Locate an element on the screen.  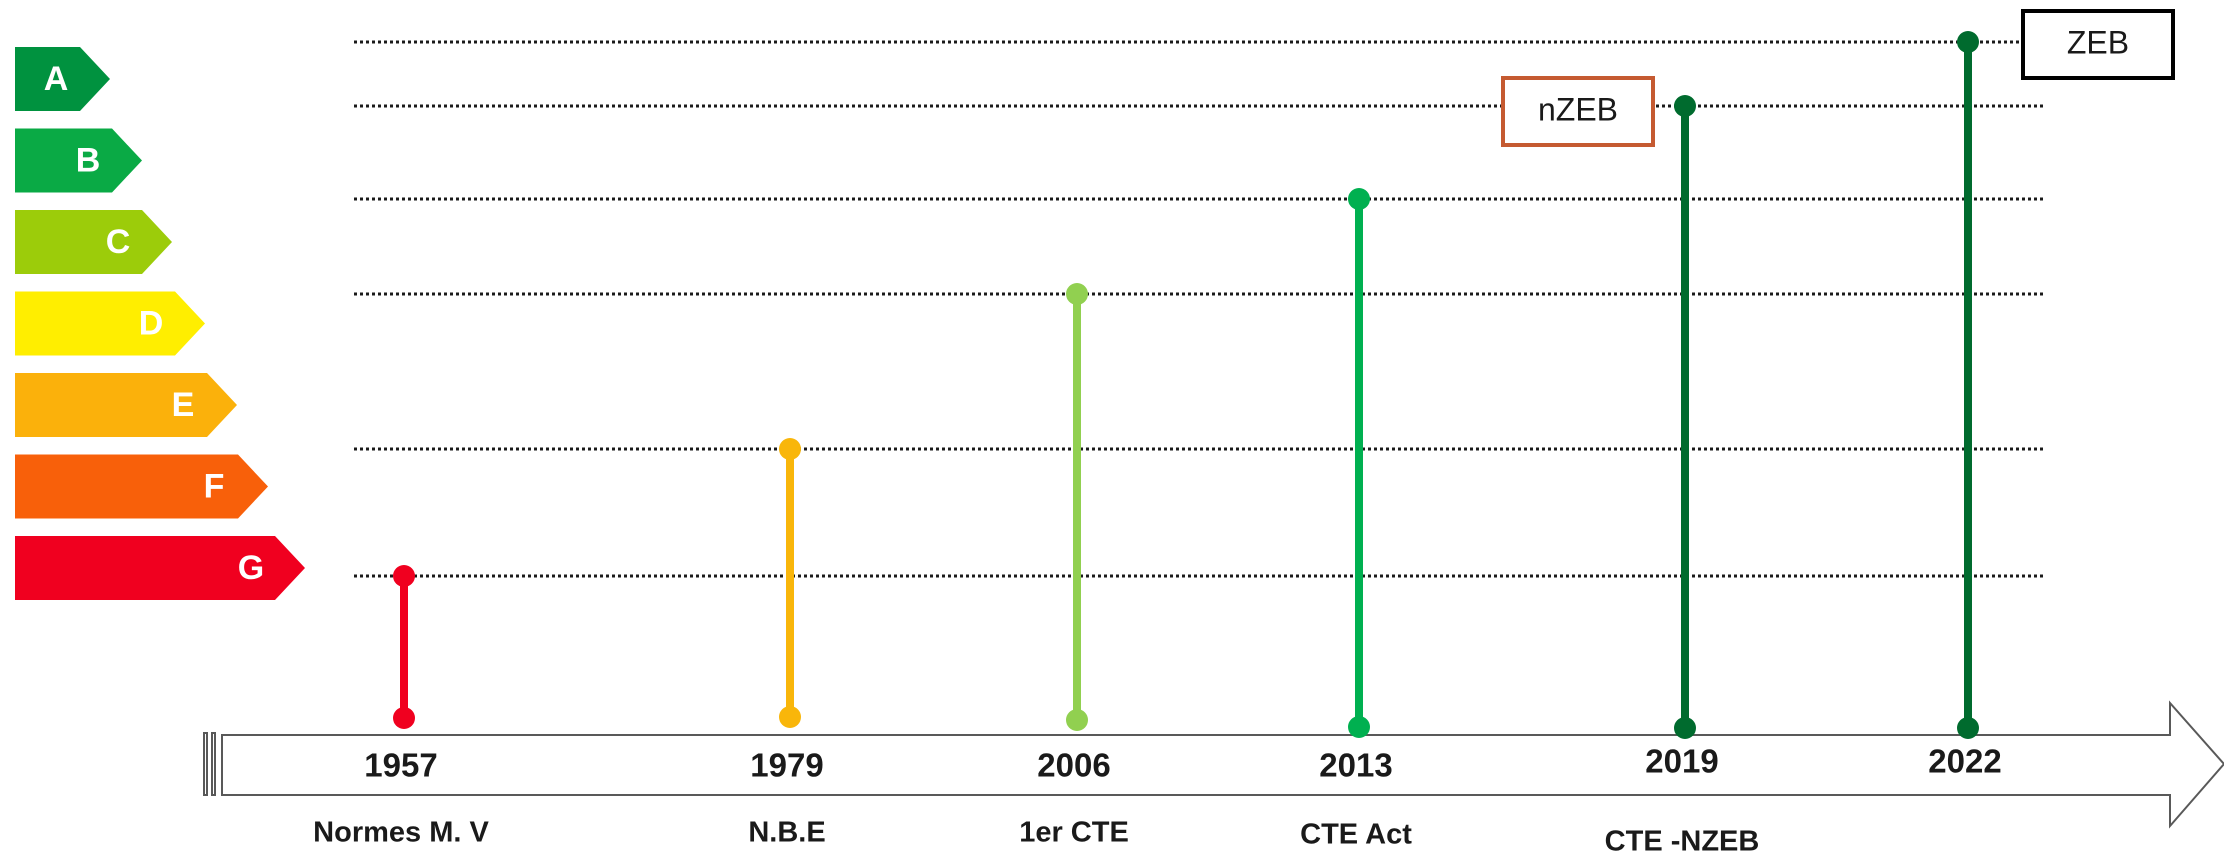
energy-label-letter: B is located at coordinates (88, 160).